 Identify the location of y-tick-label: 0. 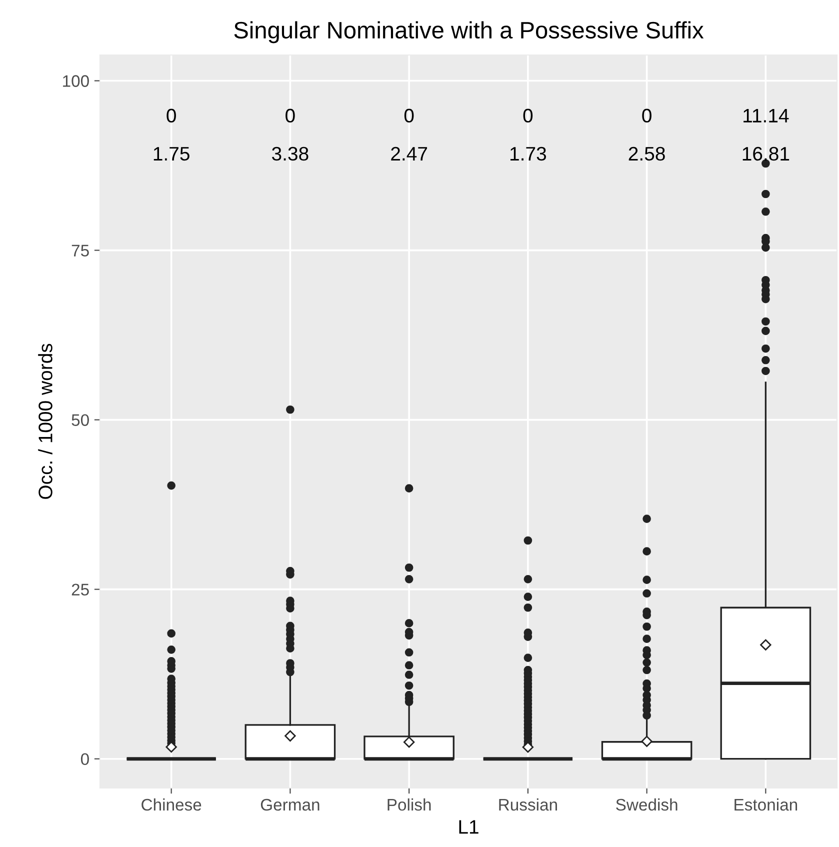
(84, 759).